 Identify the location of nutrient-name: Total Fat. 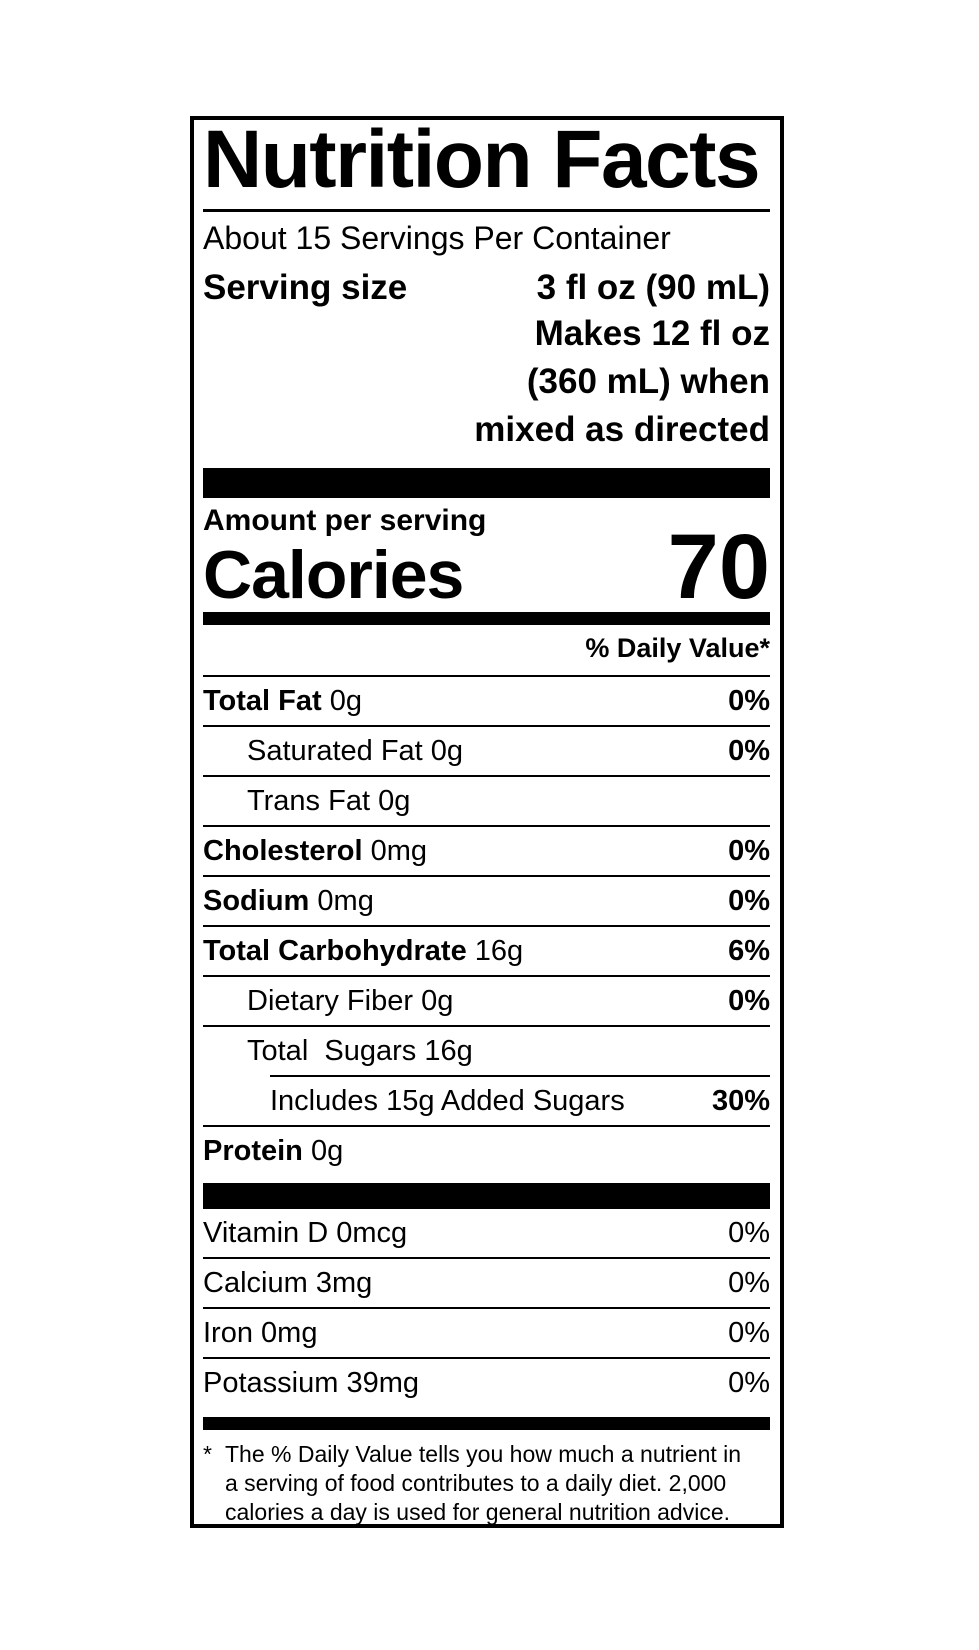
(262, 701).